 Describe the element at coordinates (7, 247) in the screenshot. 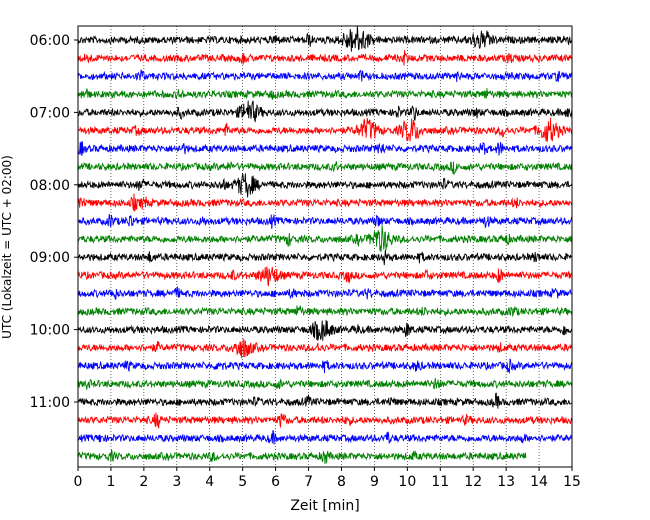

I see `y-axis-label: UTC (Lokalzeit = UTC + 02:00)` at that location.